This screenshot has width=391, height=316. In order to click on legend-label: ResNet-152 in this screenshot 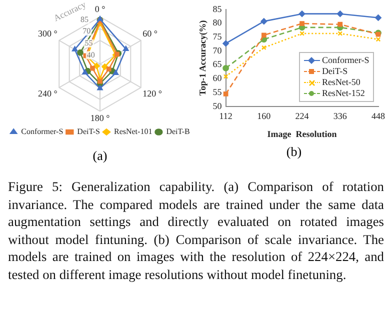, I will do `click(343, 94)`.